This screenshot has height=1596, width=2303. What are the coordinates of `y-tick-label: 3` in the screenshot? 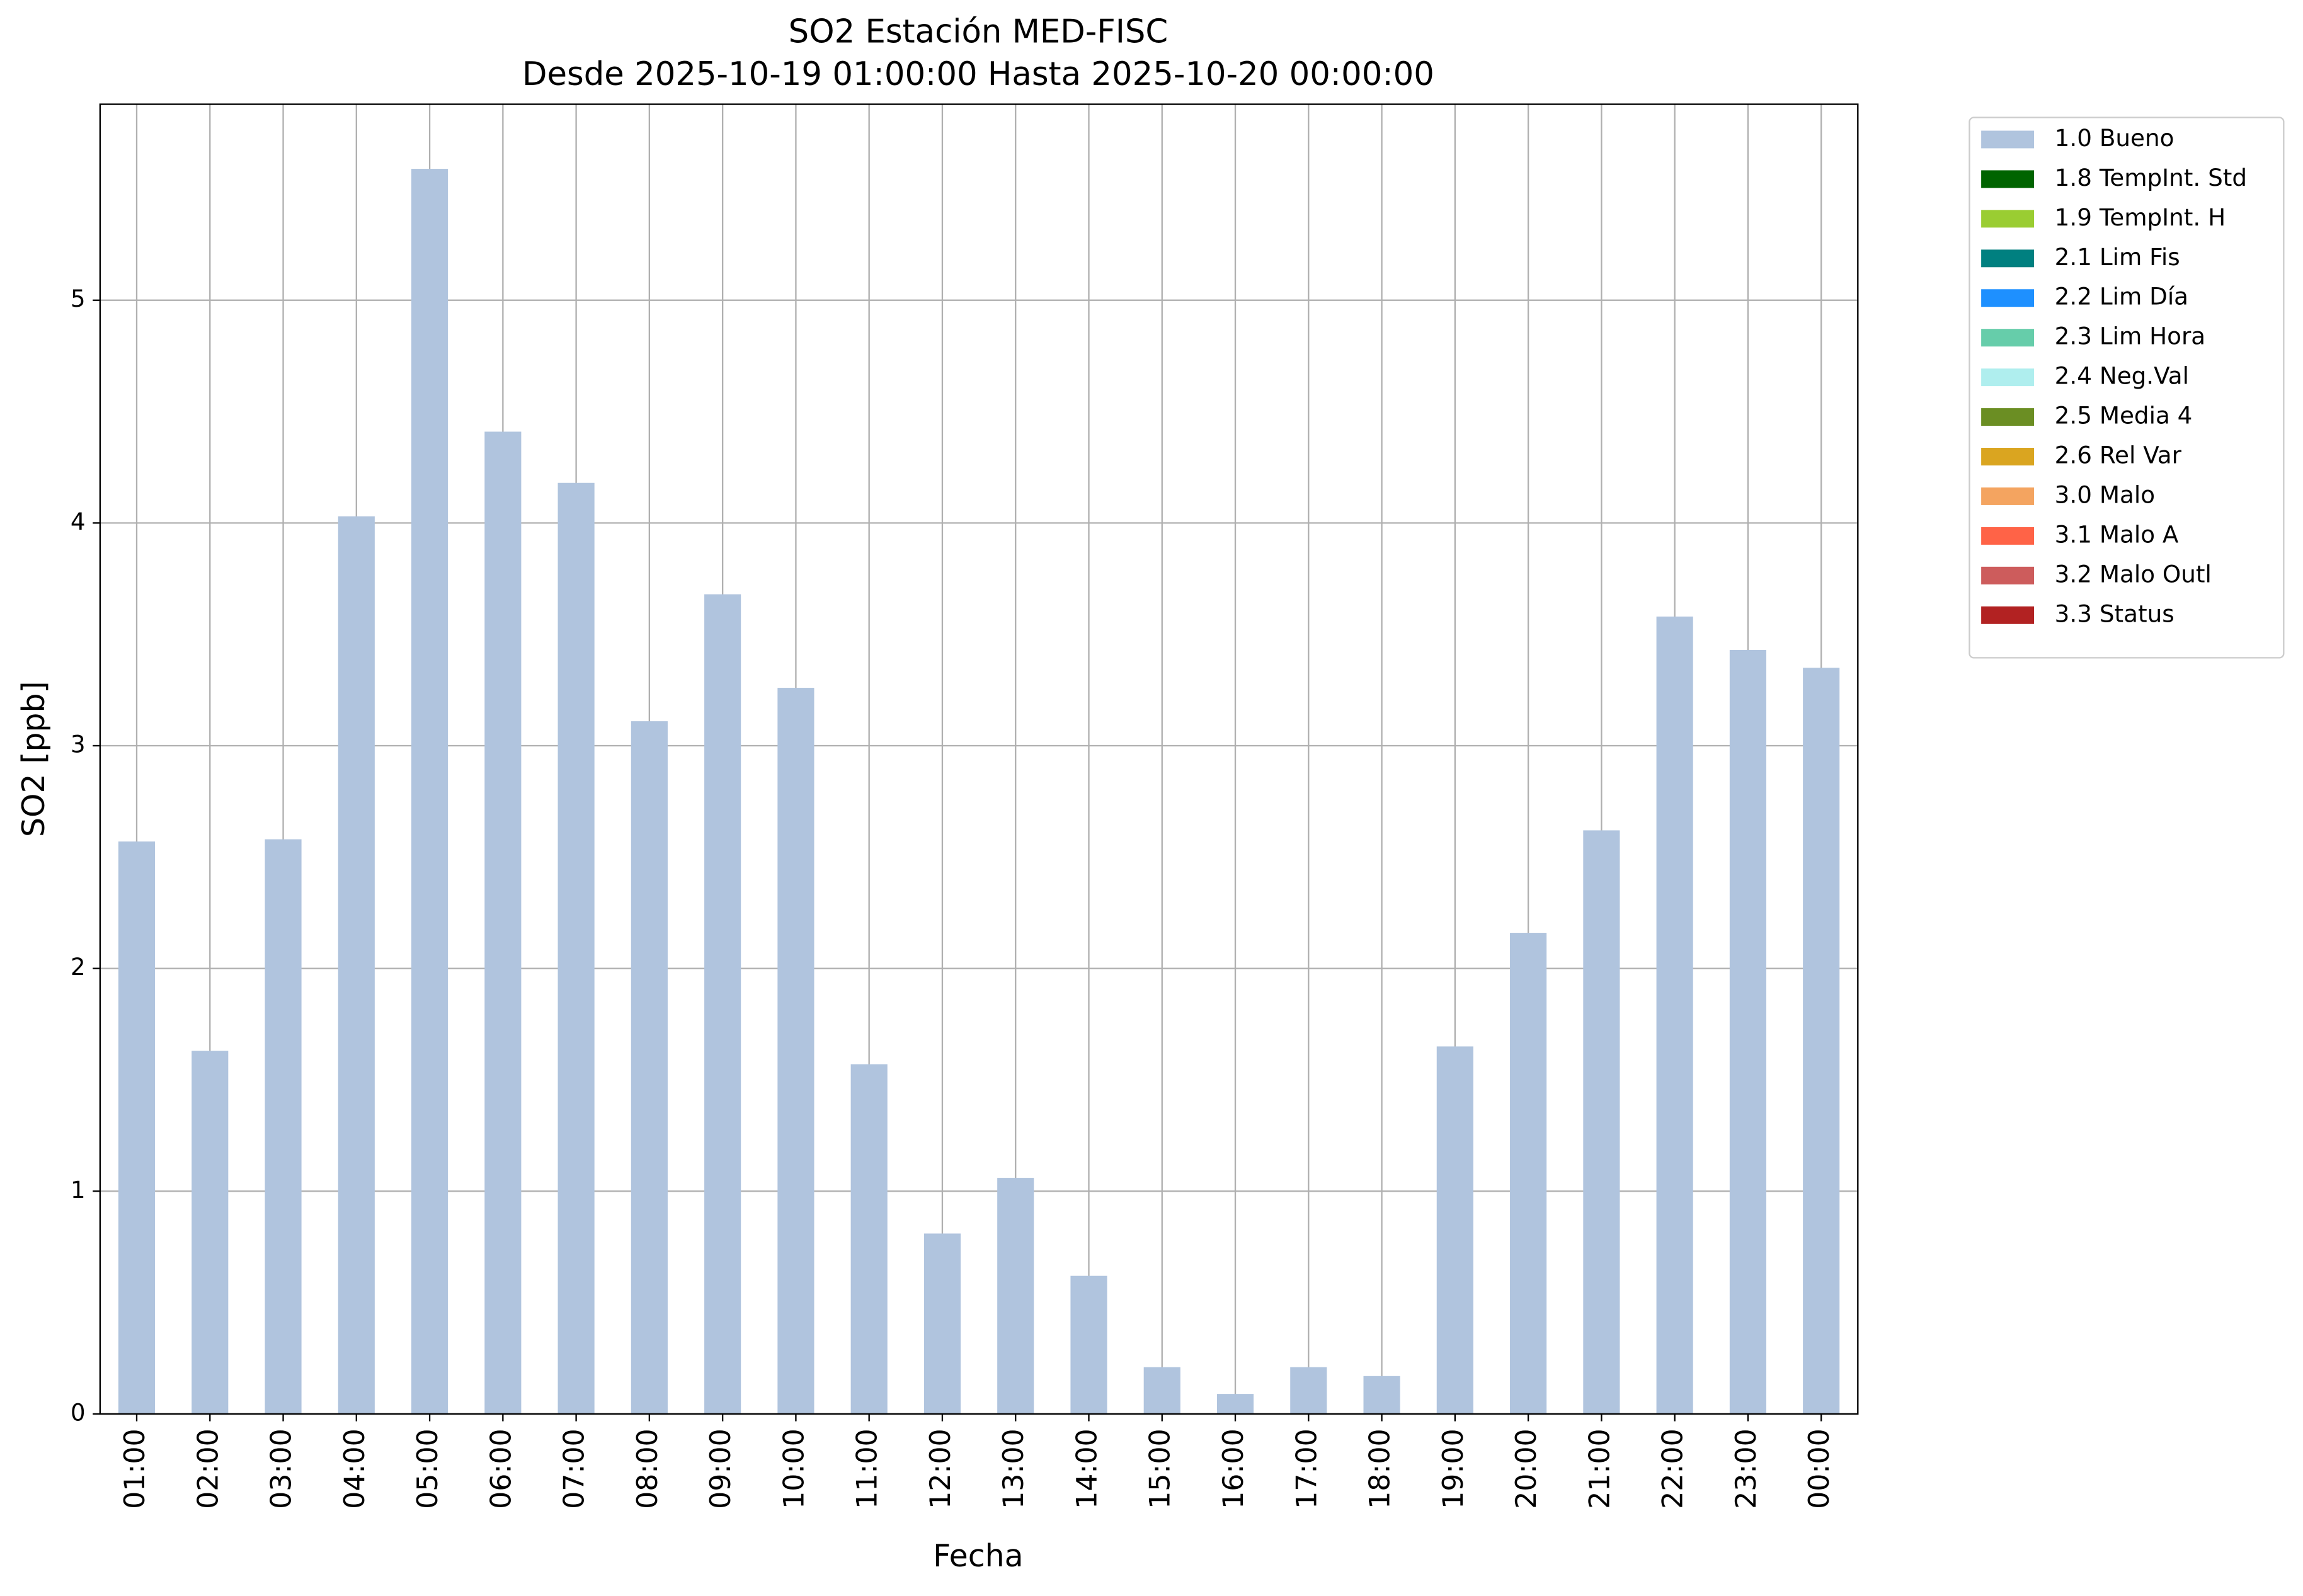 It's located at (79, 744).